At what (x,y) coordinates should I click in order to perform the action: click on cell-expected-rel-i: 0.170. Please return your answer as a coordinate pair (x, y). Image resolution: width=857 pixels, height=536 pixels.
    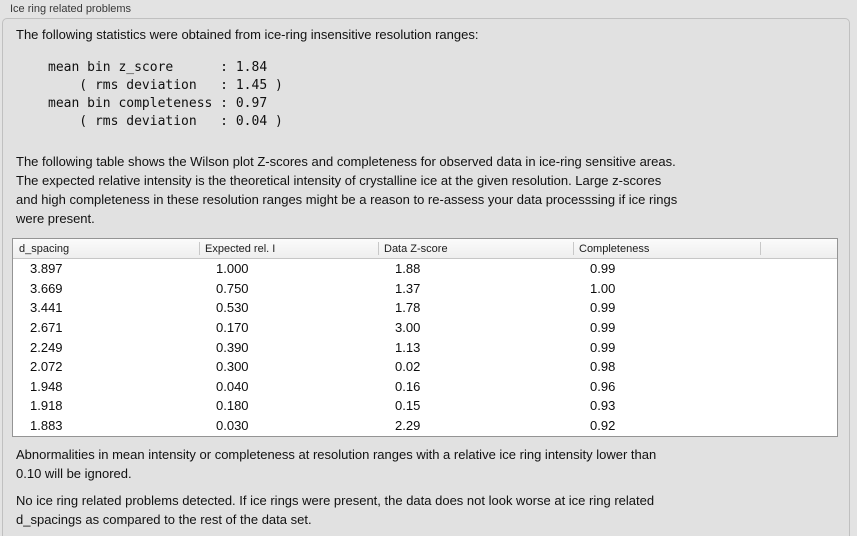
    Looking at the image, I should click on (232, 328).